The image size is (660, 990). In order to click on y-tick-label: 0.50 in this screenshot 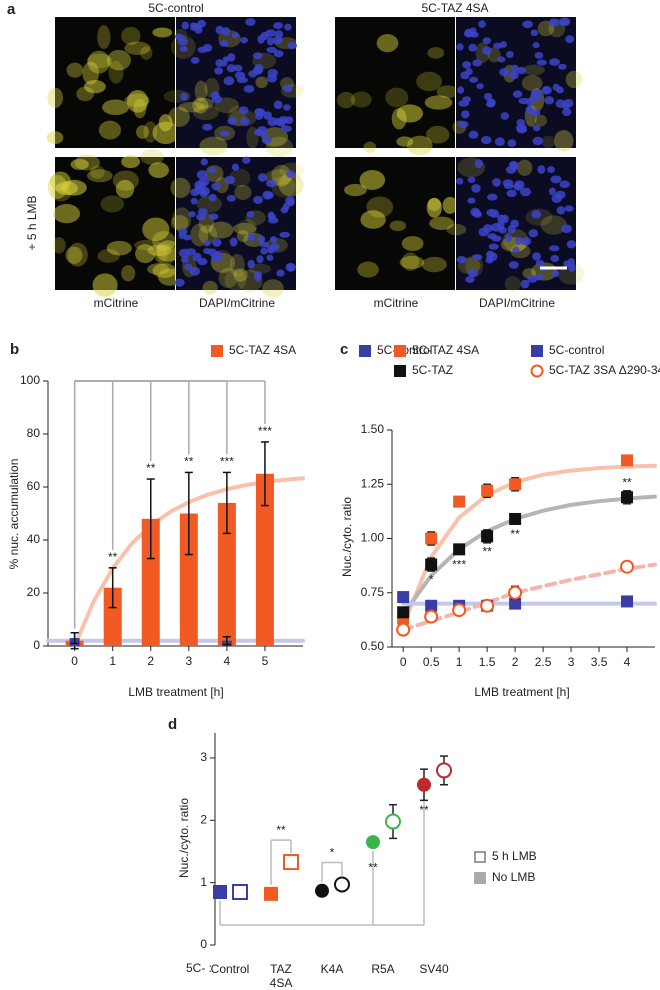, I will do `click(373, 646)`.